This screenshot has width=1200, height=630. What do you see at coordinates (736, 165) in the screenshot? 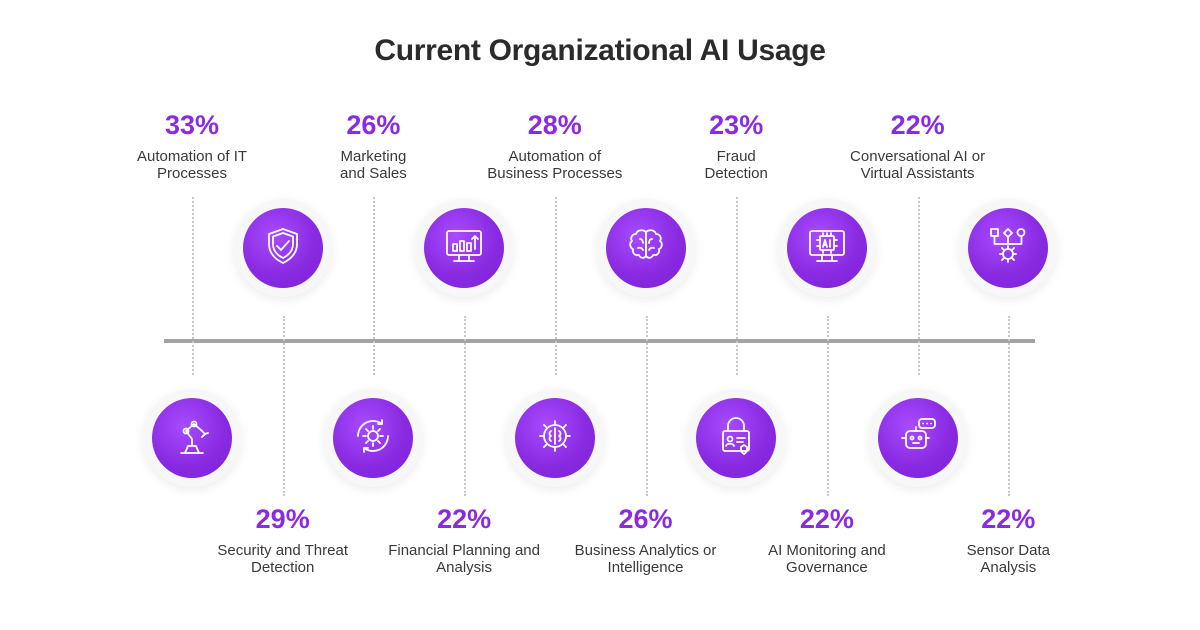
I see `category-label: Fraud Detection` at bounding box center [736, 165].